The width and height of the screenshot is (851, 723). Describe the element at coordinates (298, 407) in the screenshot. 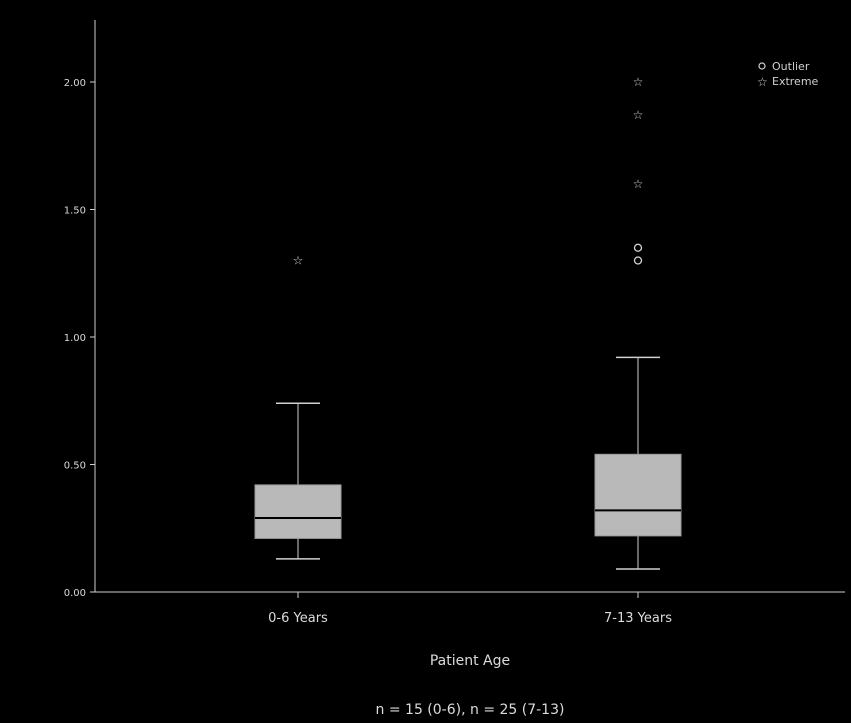

I see `box-group: ☆` at that location.